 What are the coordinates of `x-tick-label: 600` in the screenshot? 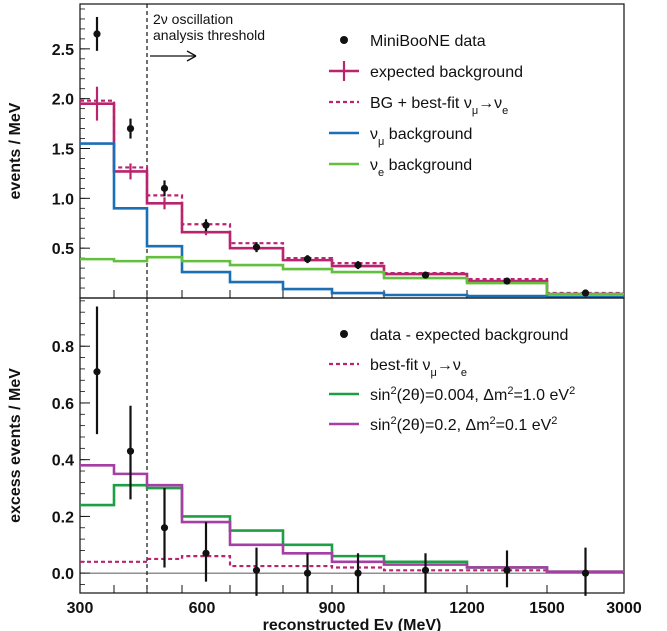 It's located at (202, 608).